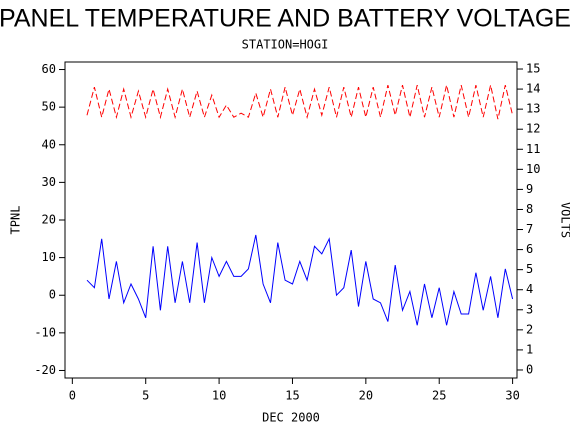  Describe the element at coordinates (529, 269) in the screenshot. I see `y2-tick-label: 5` at that location.